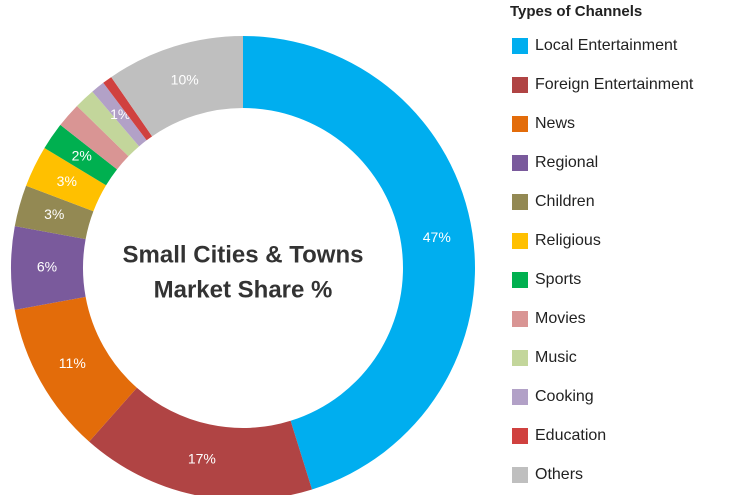 The height and width of the screenshot is (495, 735). What do you see at coordinates (437, 237) in the screenshot?
I see `slice-label: 47%` at bounding box center [437, 237].